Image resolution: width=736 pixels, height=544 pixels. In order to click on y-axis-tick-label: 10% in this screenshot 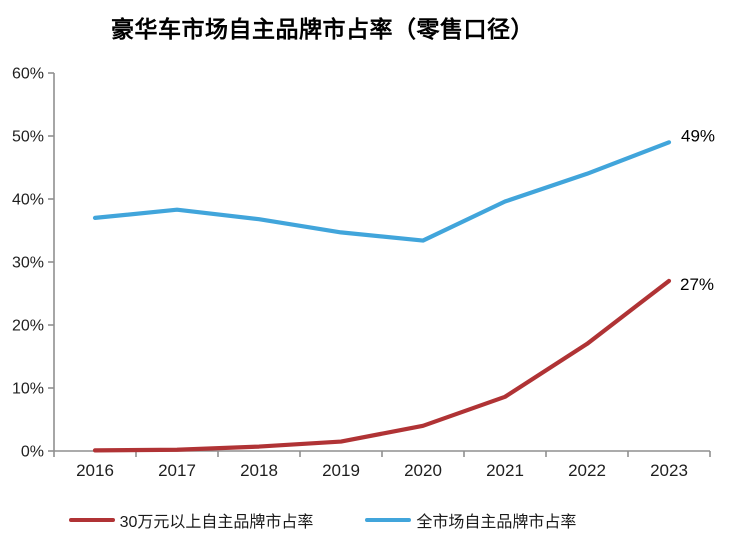, I will do `click(28, 389)`.